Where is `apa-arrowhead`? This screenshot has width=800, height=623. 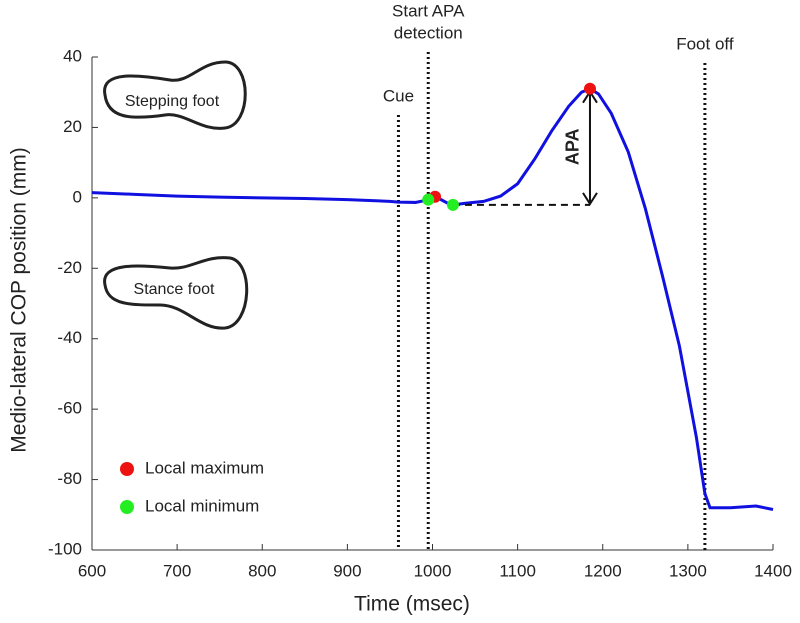 apa-arrowhead is located at coordinates (590, 199).